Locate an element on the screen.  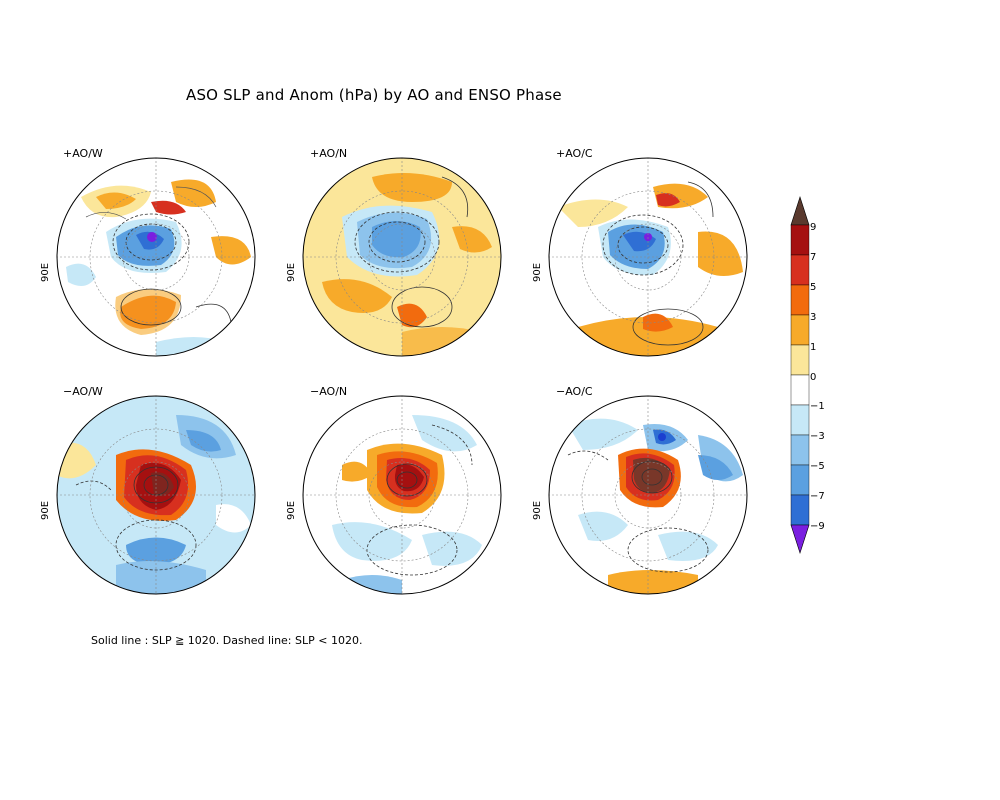
polar-map-pos-ao-n is located at coordinates (402, 257).